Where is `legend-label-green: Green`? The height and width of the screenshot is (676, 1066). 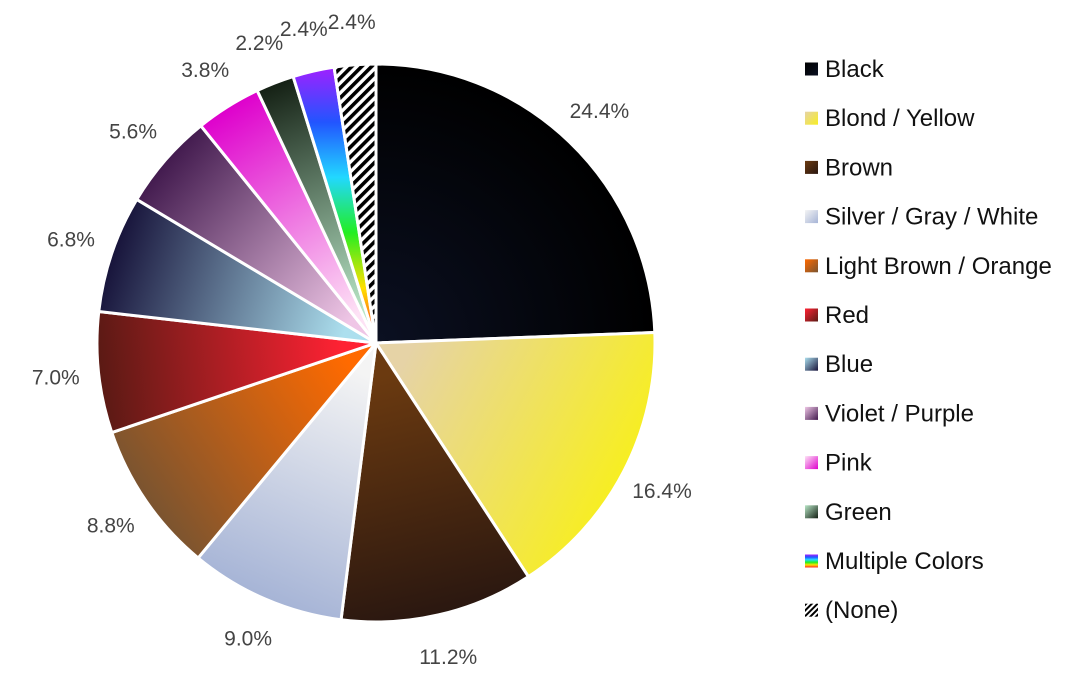
legend-label-green: Green is located at coordinates (858, 512).